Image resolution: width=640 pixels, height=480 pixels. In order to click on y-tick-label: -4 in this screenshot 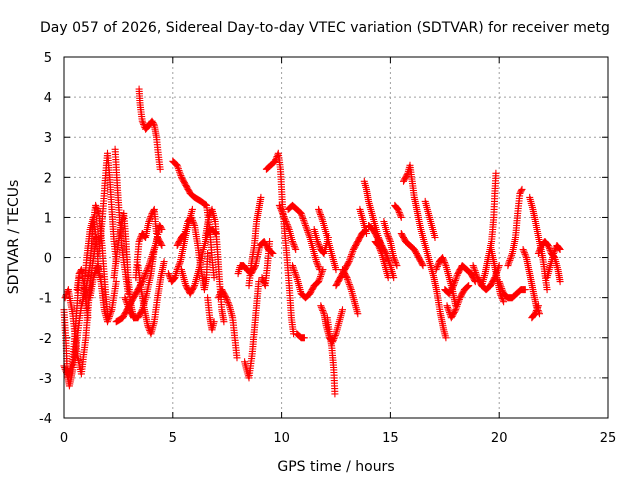, I will do `click(45, 419)`.